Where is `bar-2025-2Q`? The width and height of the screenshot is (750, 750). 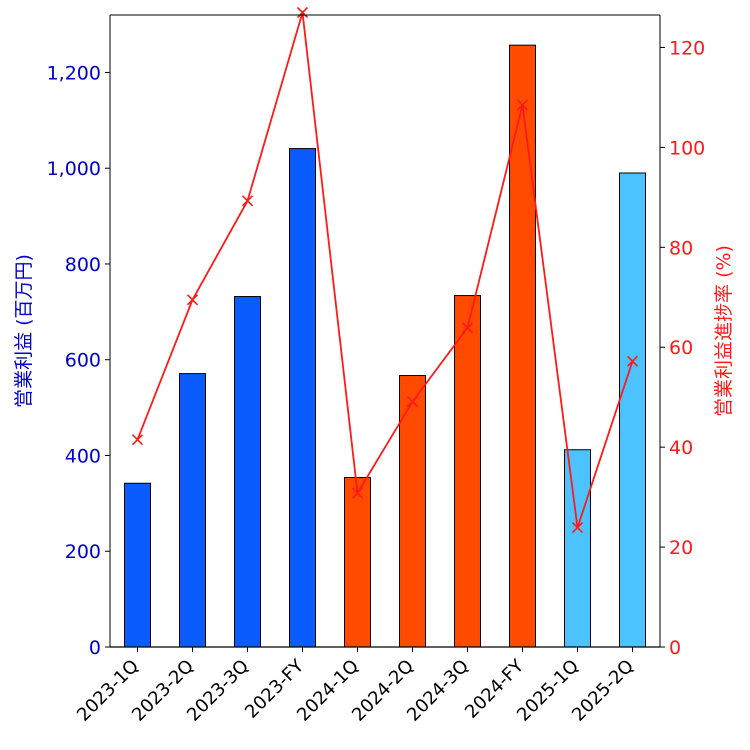 bar-2025-2Q is located at coordinates (632, 410).